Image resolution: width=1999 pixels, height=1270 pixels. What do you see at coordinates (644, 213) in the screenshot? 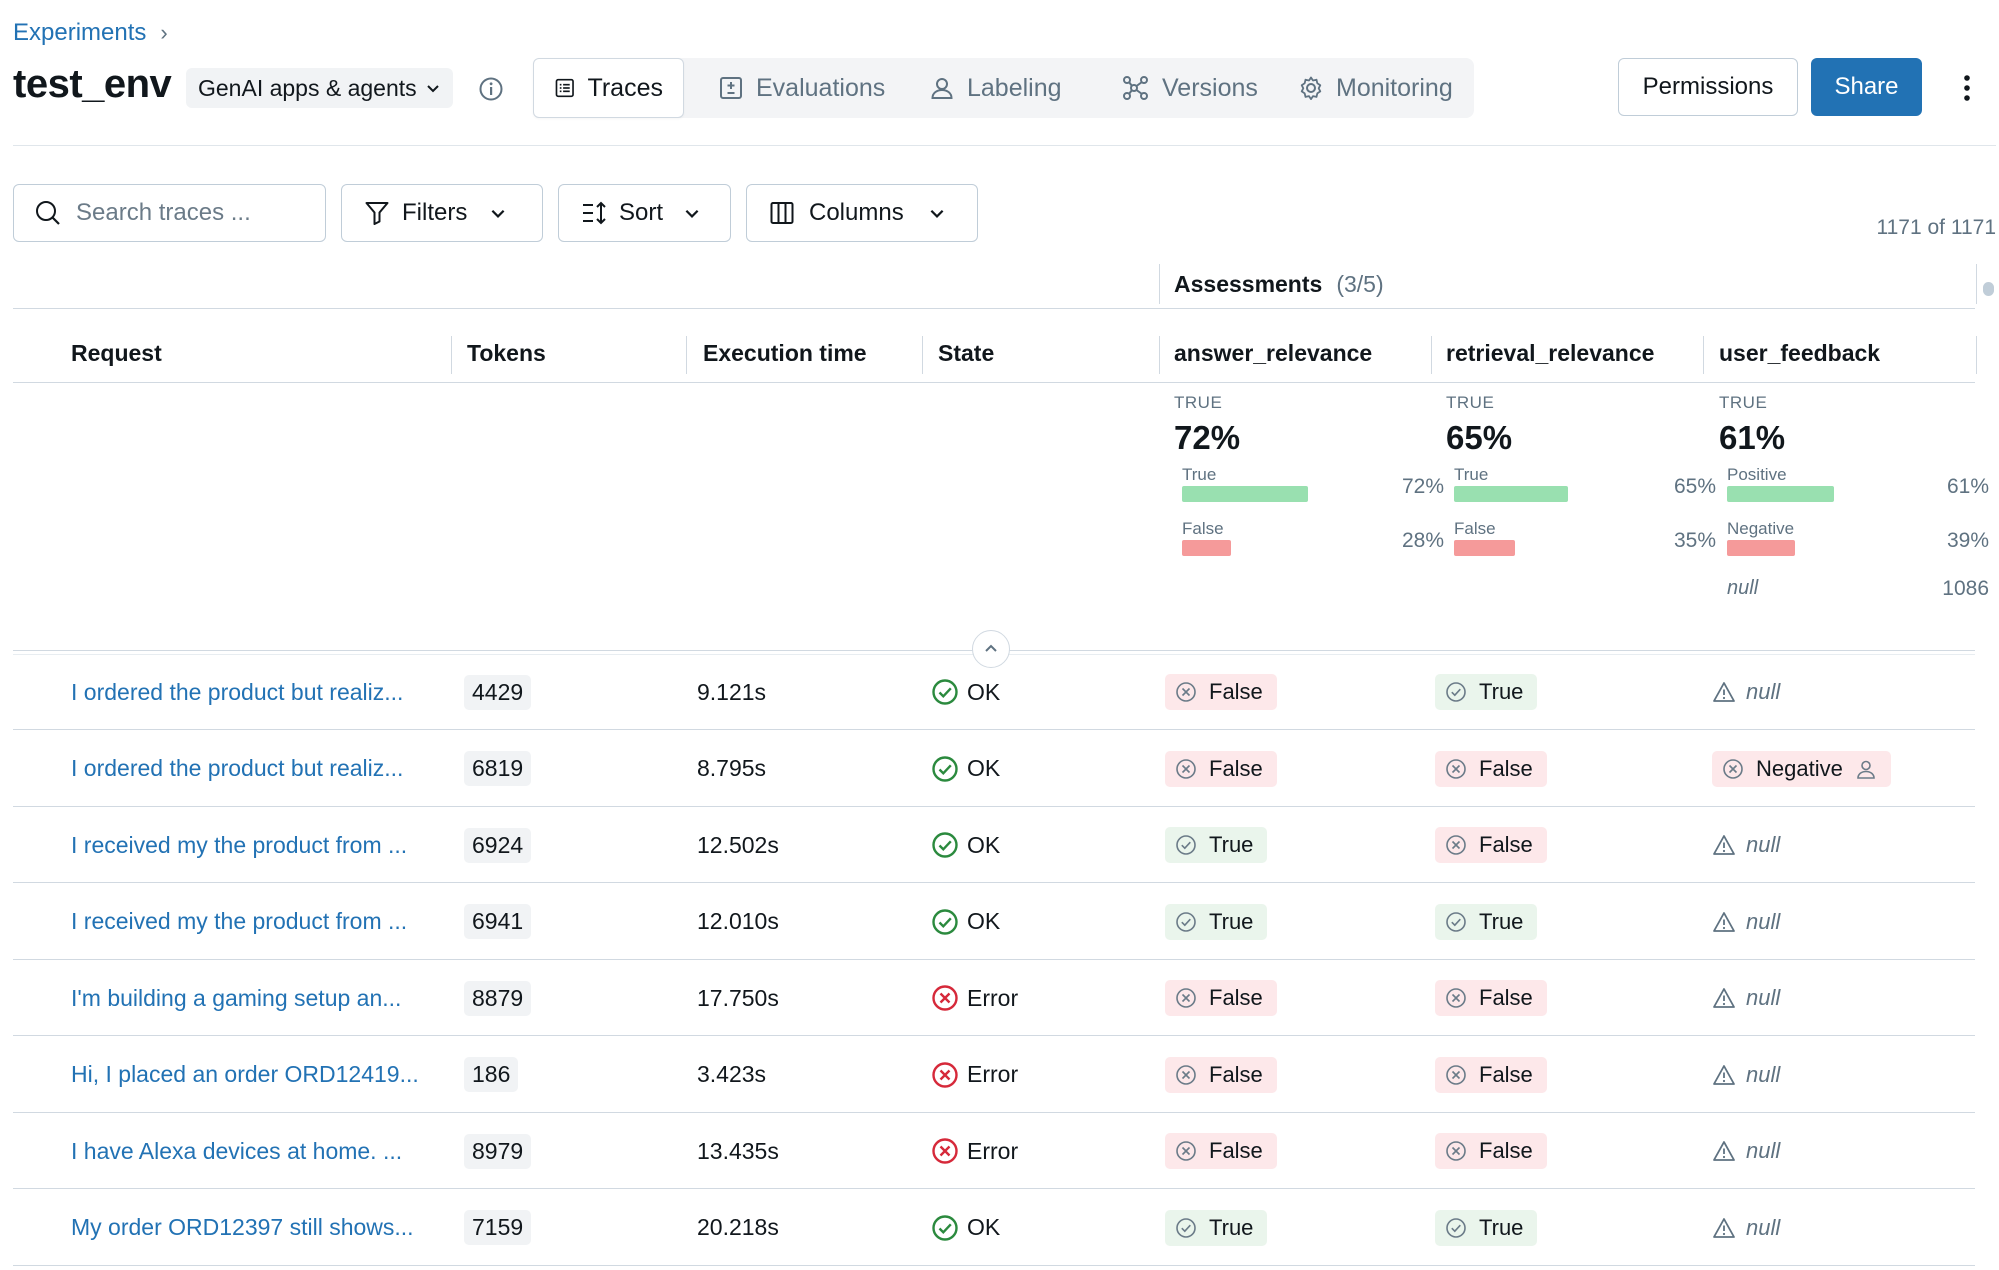
I see `sort-button: Sort` at bounding box center [644, 213].